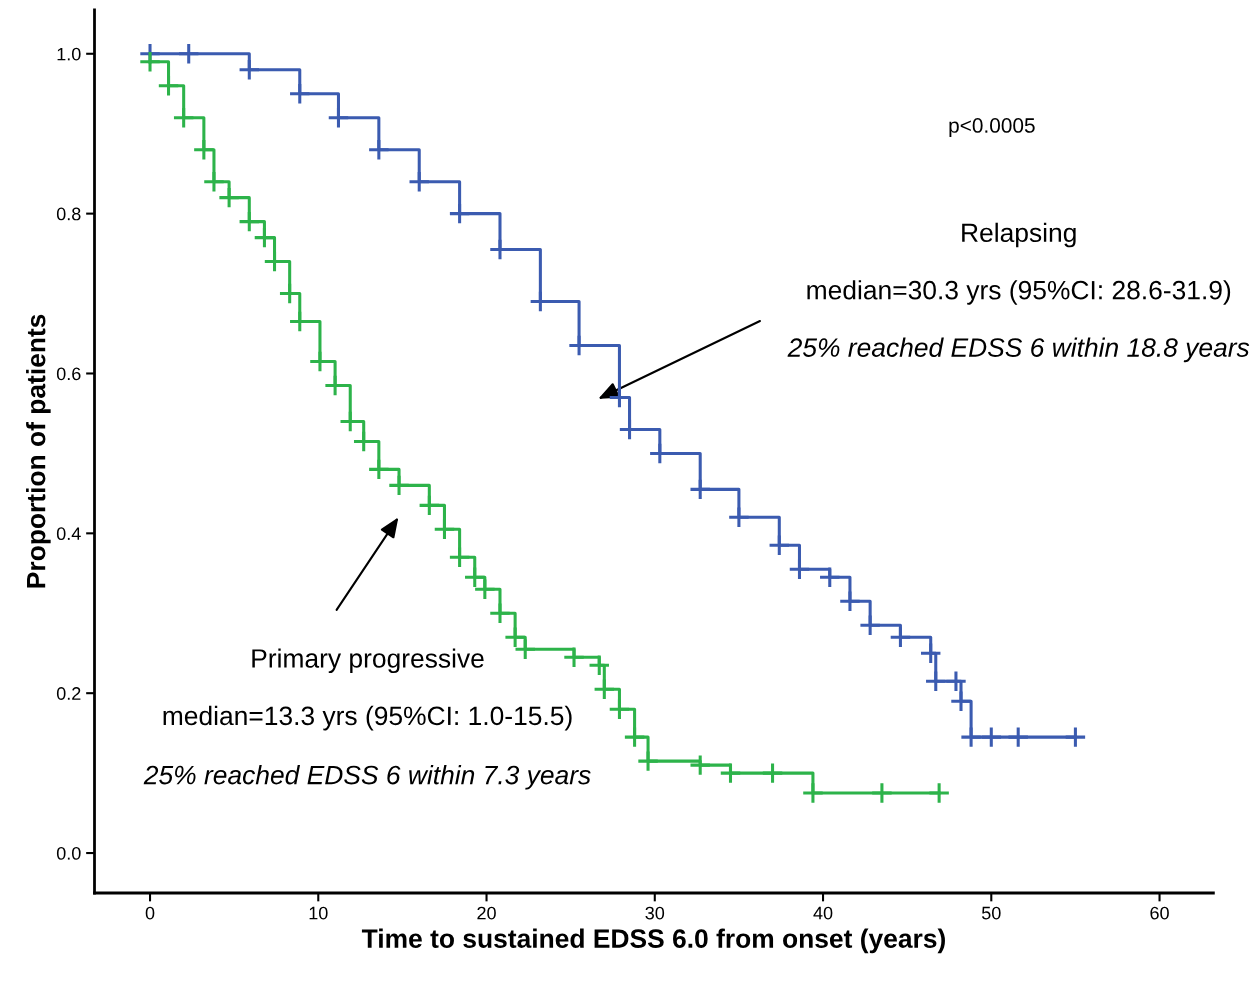  I want to click on annotation: p<0.0005, so click(992, 127).